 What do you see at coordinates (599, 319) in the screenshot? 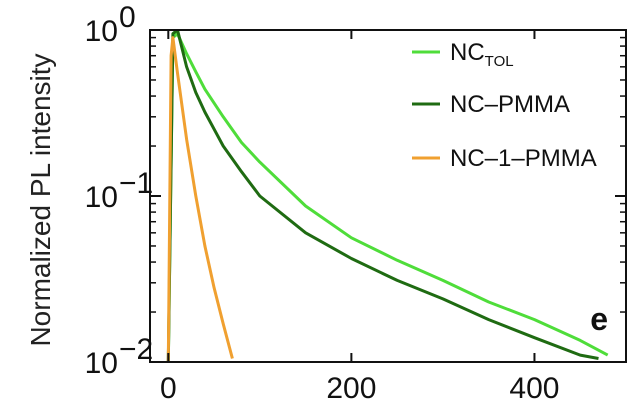
I see `panel-label: e` at bounding box center [599, 319].